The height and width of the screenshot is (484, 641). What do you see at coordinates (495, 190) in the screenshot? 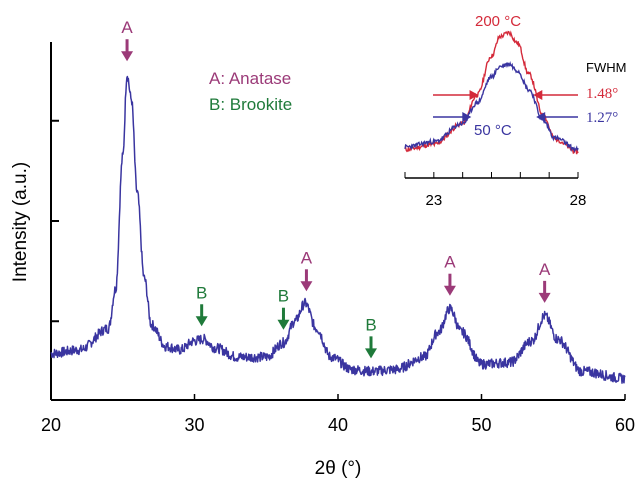
I see `inset-x-axis-ticks: 23 28` at bounding box center [495, 190].